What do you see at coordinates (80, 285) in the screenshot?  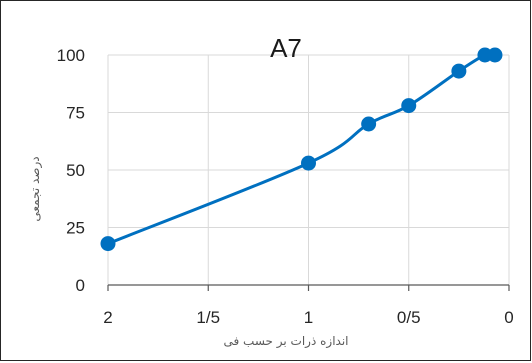 I see `y-tick-label: 0` at bounding box center [80, 285].